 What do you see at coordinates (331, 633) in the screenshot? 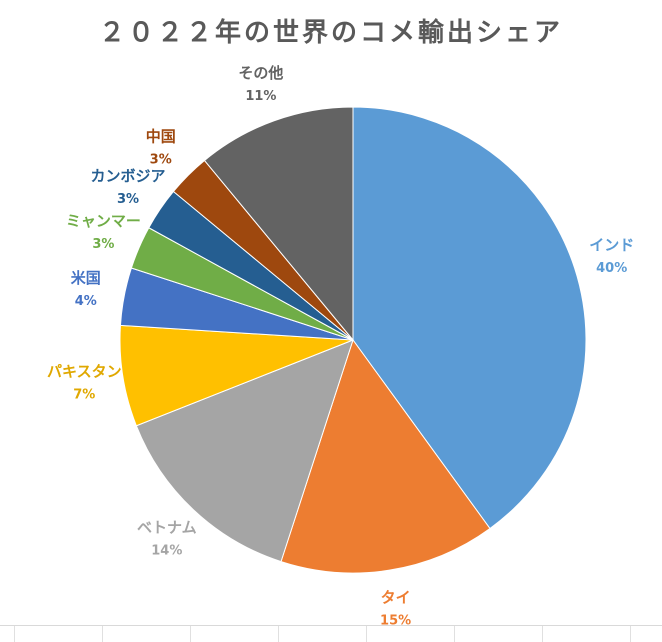
I see `spreadsheet-gridline-row` at bounding box center [331, 633].